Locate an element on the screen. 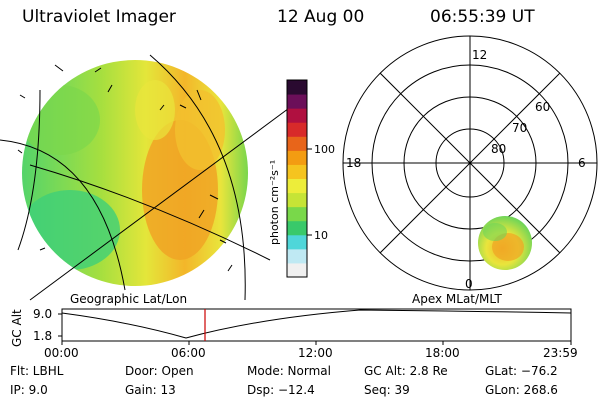 This screenshot has height=400, width=600. status-seq: Seq: 39 is located at coordinates (387, 390).